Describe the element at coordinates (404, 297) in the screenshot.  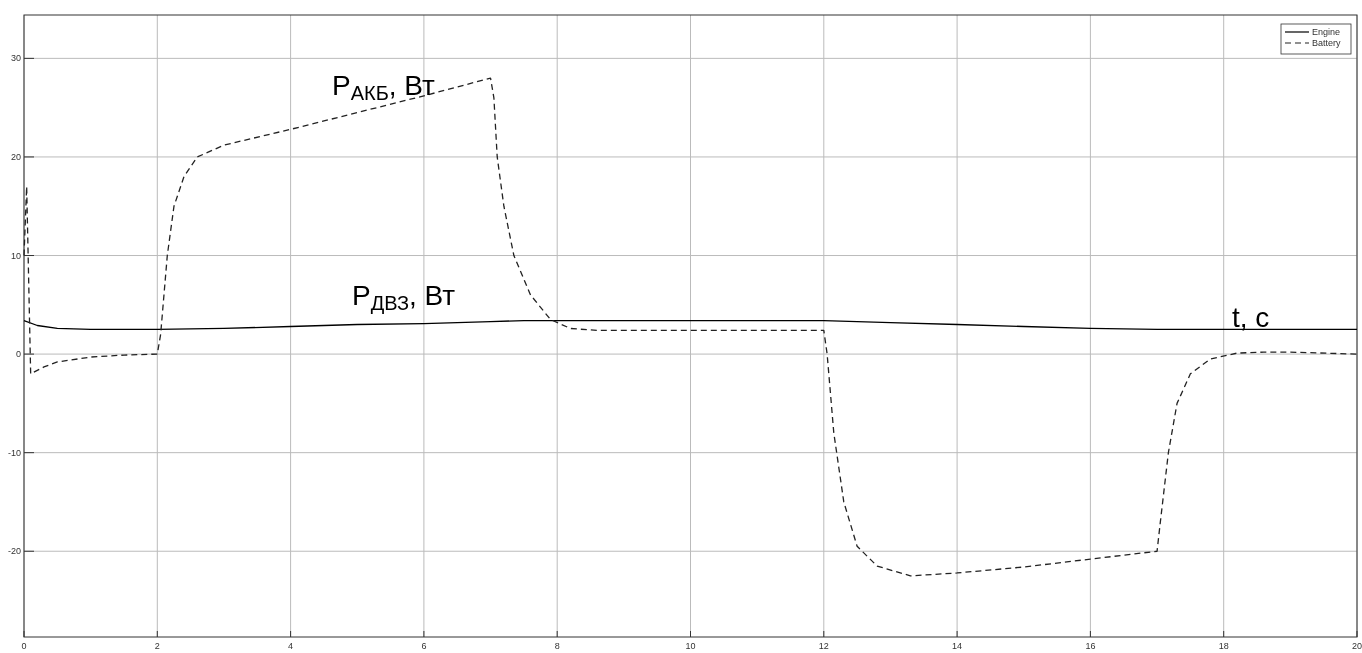
I see `annotation: P$_{ДВЗ}$, Вт` at that location.